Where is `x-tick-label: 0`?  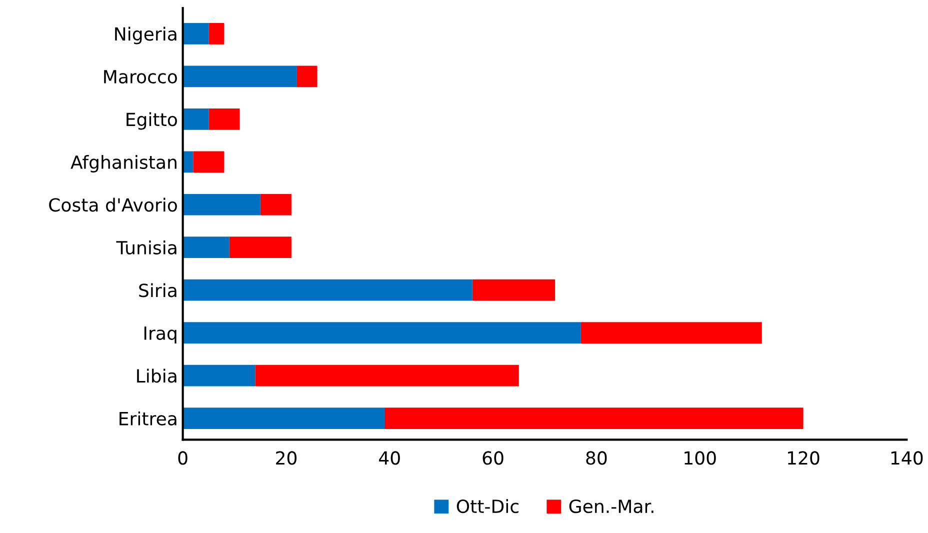 x-tick-label: 0 is located at coordinates (183, 458).